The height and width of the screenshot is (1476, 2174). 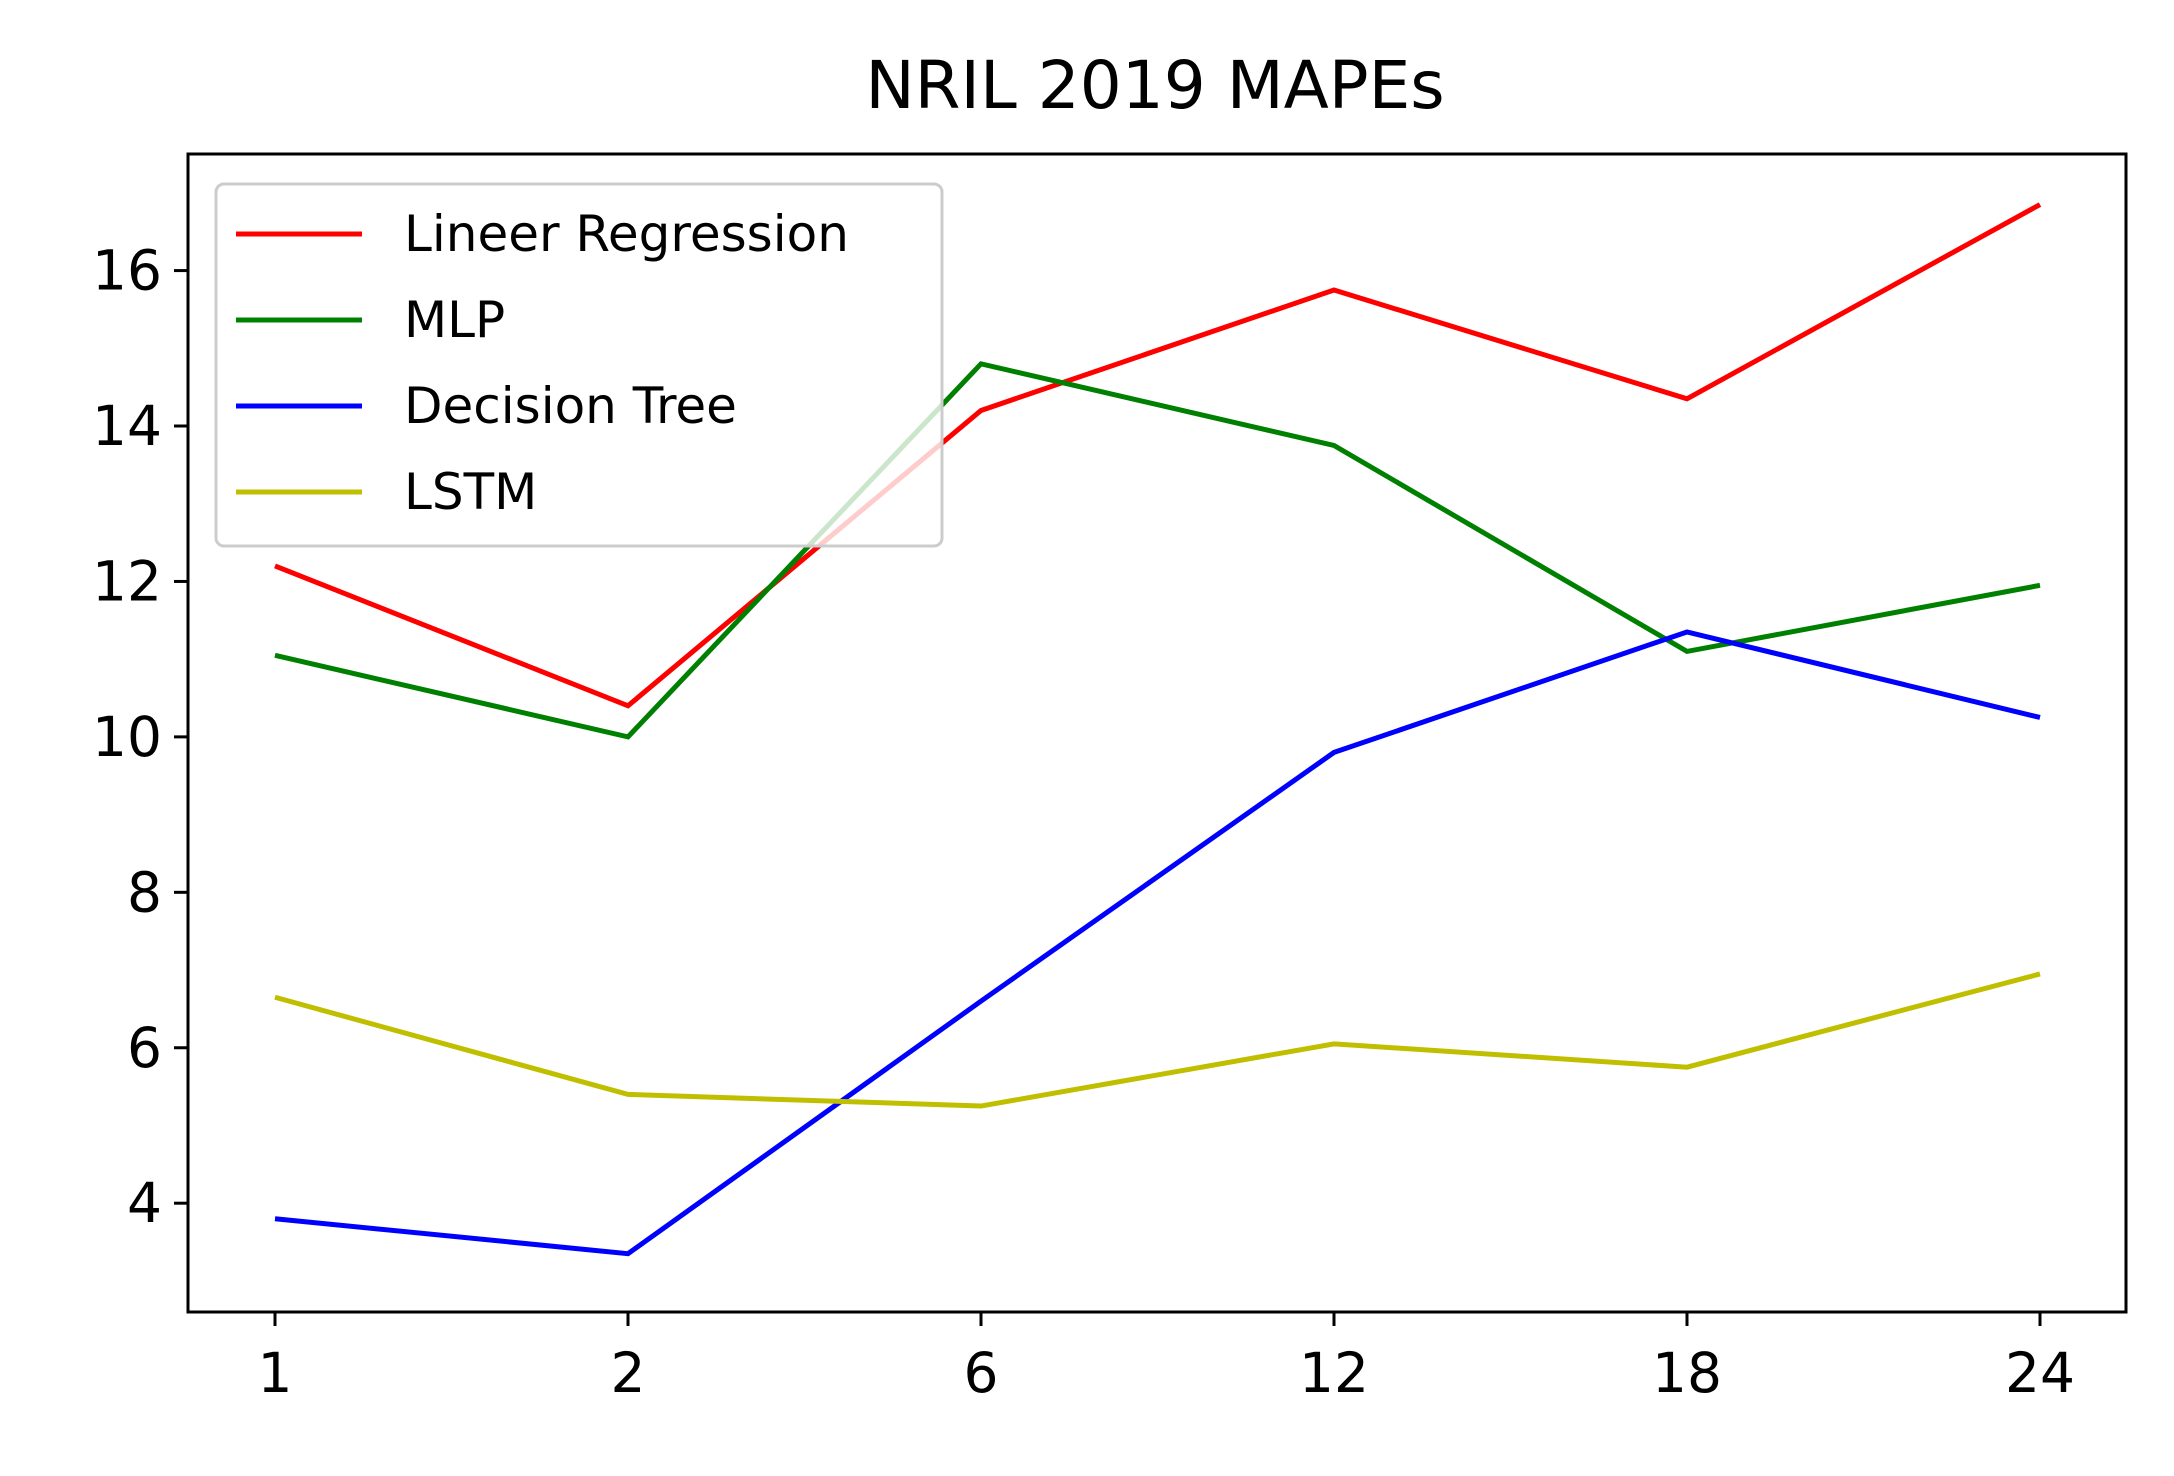 I want to click on y-tick-label: 14, so click(x=127, y=426).